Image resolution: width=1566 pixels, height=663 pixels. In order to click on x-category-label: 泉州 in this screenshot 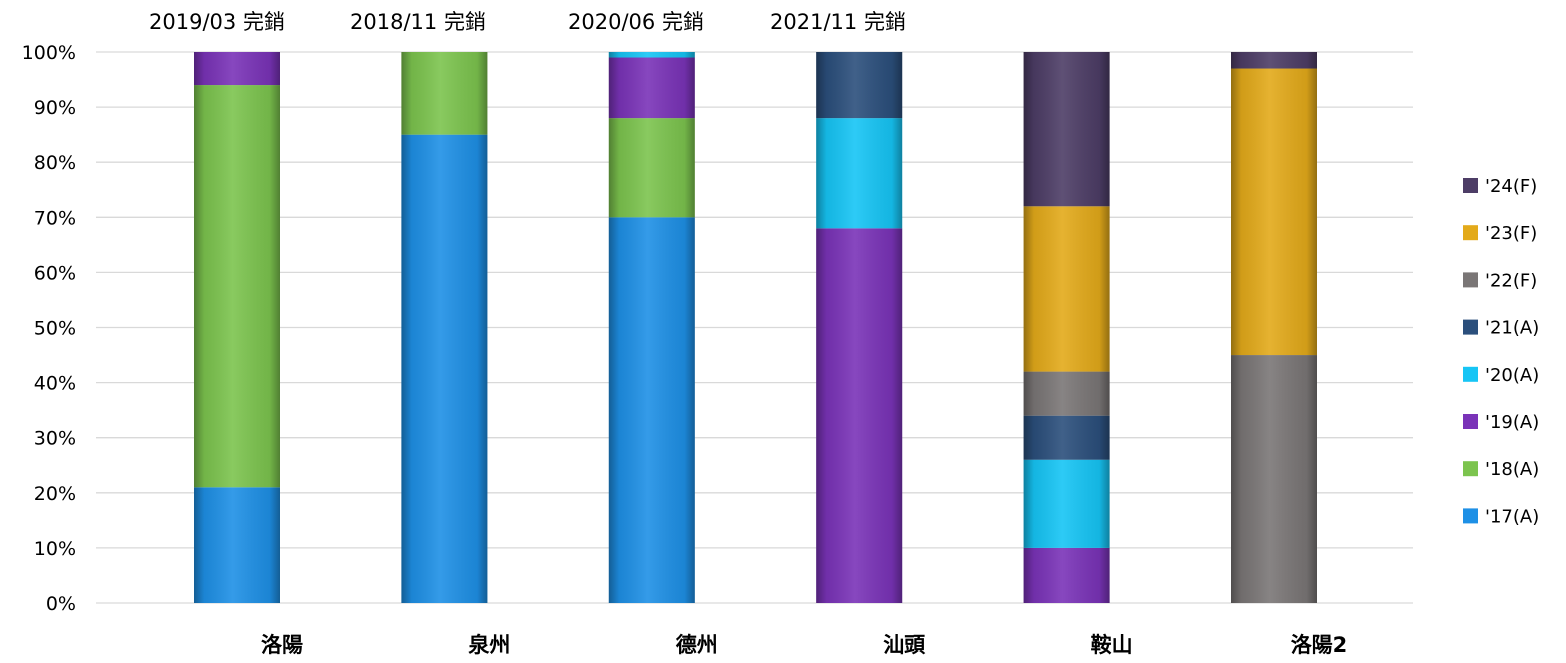, I will do `click(489, 645)`.